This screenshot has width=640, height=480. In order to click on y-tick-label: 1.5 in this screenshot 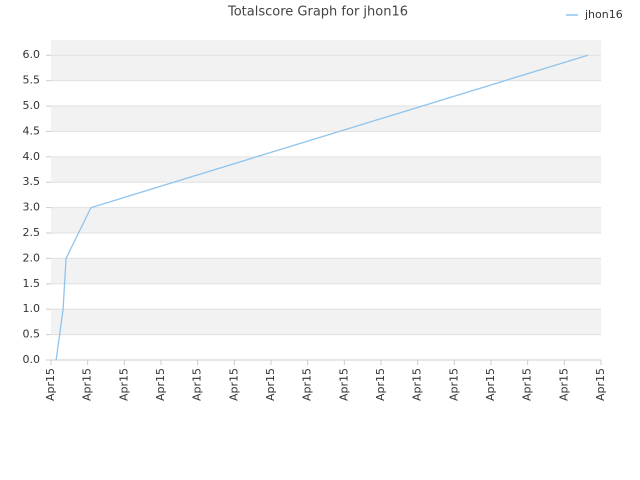, I will do `click(32, 283)`.